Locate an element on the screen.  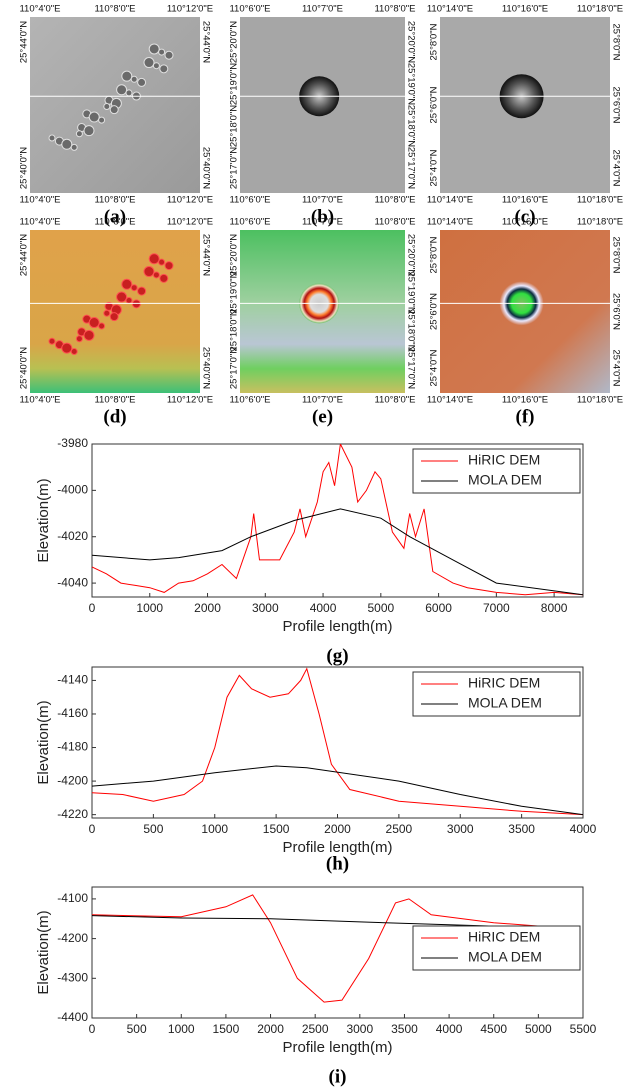
y-axis-label: Elevation(m) is located at coordinates (43, 742).